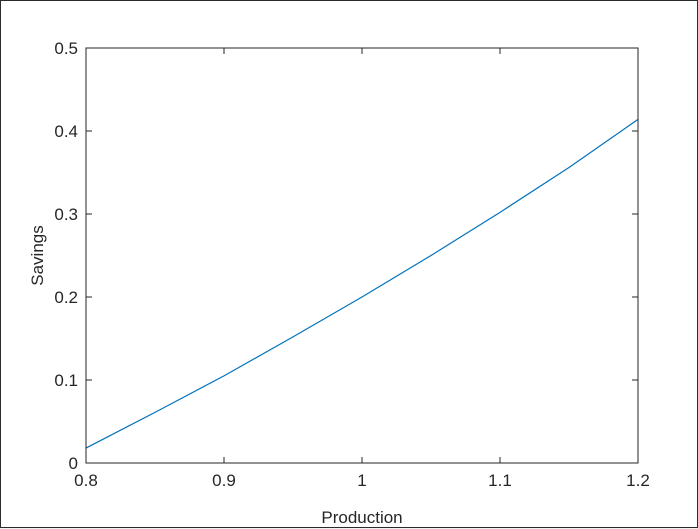 This screenshot has height=529, width=698. What do you see at coordinates (224, 480) in the screenshot?
I see `x-tick-label: 0.9` at bounding box center [224, 480].